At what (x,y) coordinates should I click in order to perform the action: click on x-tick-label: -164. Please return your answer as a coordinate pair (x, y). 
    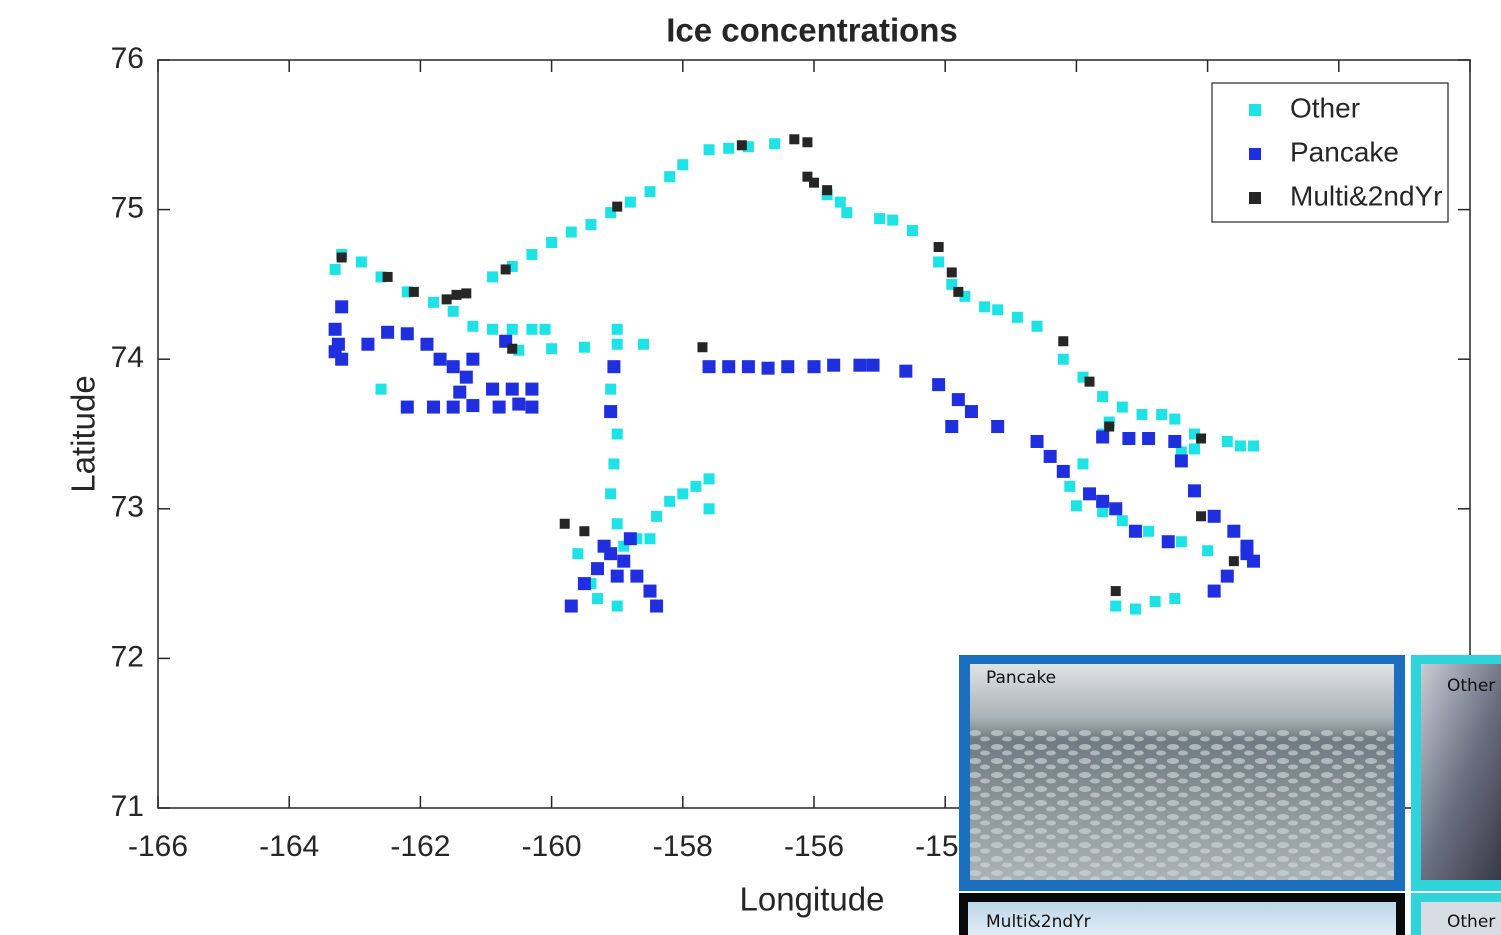
    Looking at the image, I should click on (289, 846).